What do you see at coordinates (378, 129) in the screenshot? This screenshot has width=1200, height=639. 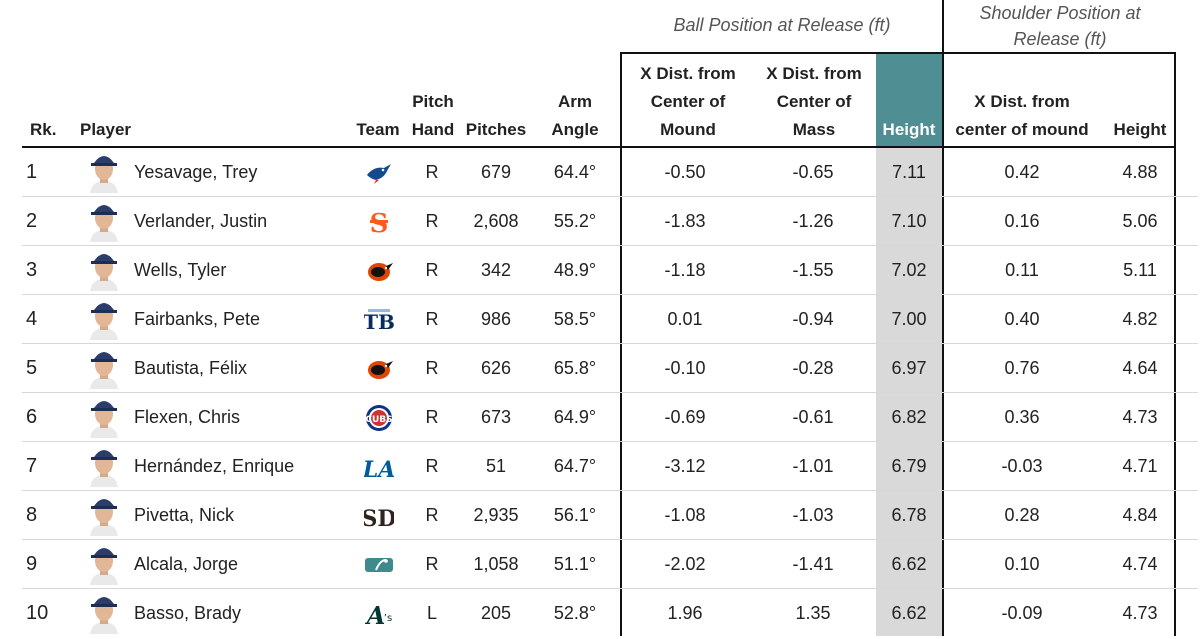 I see `header-team: Team` at bounding box center [378, 129].